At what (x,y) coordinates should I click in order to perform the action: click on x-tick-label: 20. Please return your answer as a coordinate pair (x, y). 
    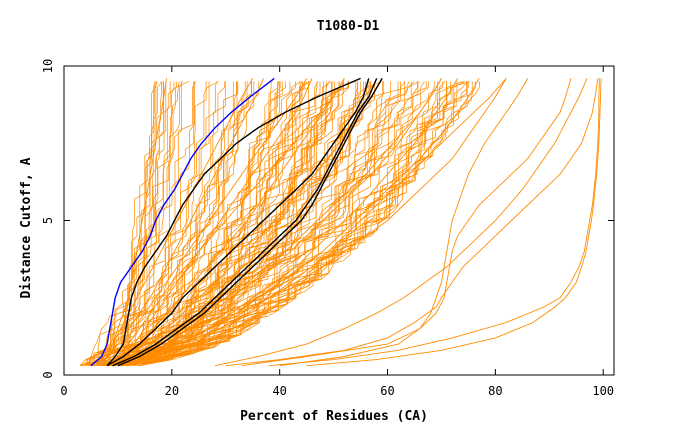
    Looking at the image, I should click on (172, 391).